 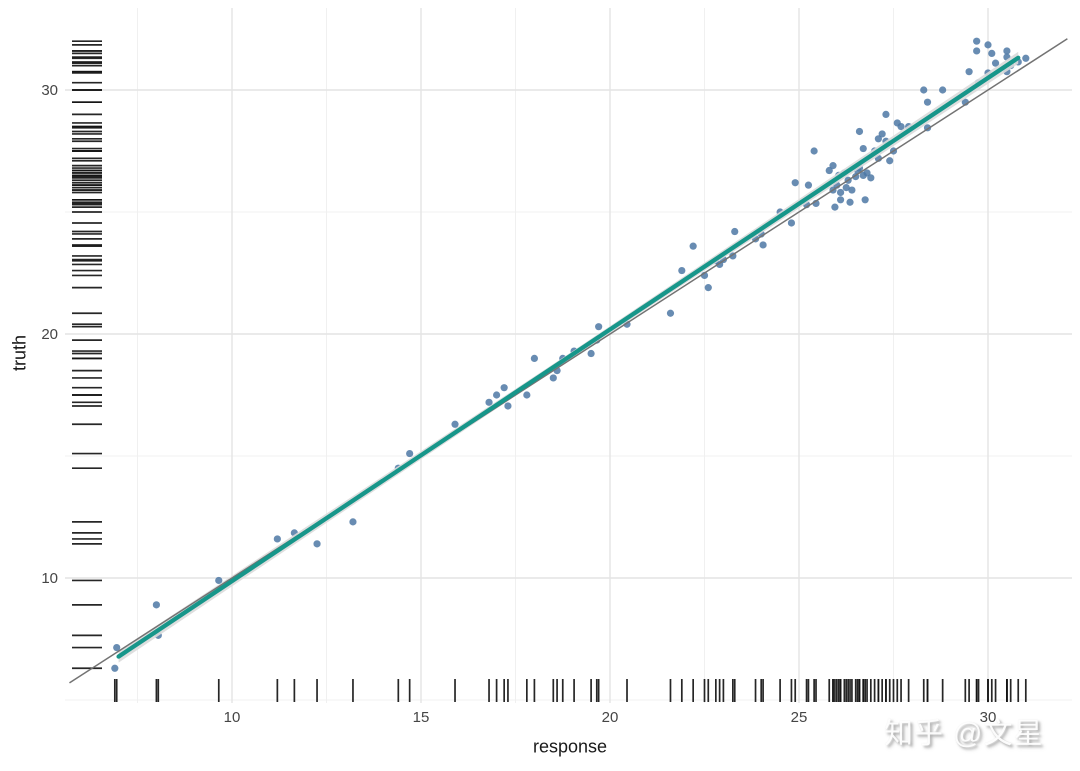 I want to click on x-tick-labels: 10 15 20 25 30, so click(x=610, y=717).